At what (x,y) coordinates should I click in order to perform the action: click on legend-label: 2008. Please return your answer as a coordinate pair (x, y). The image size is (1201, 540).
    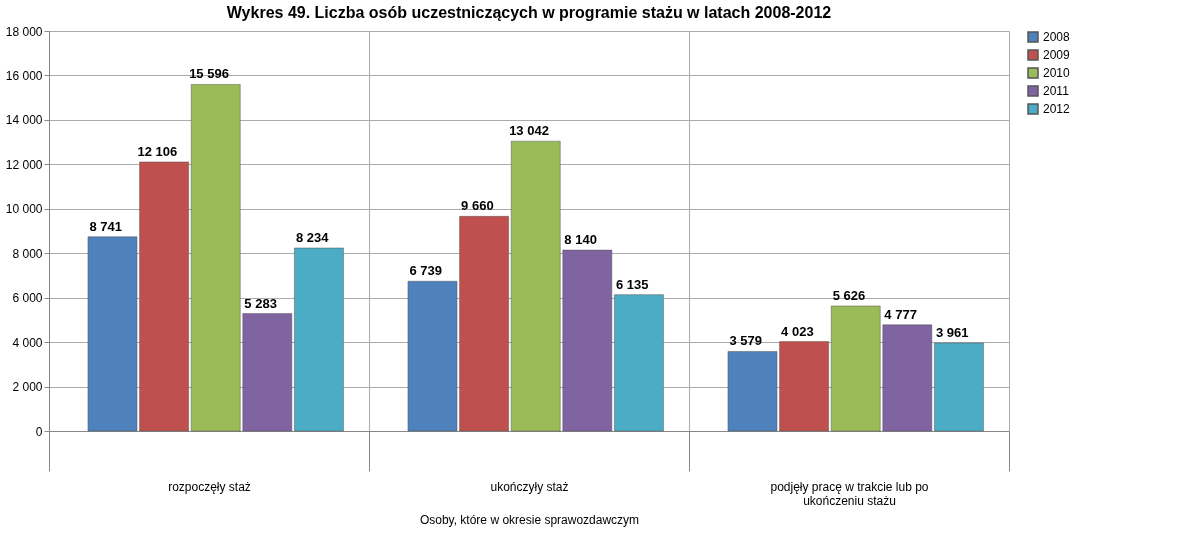
    Looking at the image, I should click on (1057, 37).